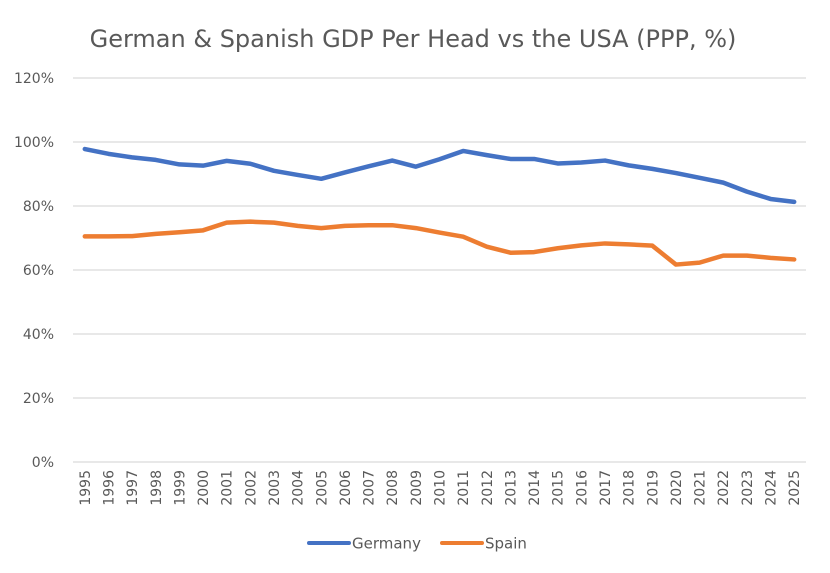  Describe the element at coordinates (38, 207) in the screenshot. I see `y-tick-label: 80%` at that location.